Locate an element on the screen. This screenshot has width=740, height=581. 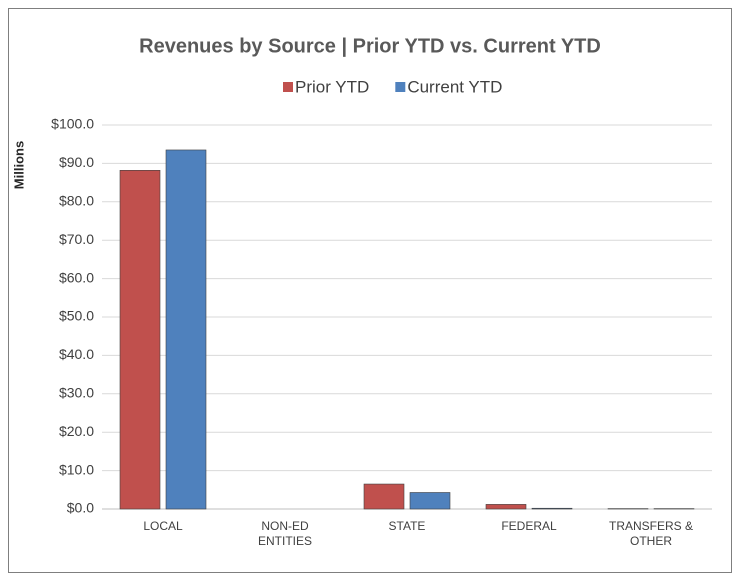
x-tick-label: STATE is located at coordinates (407, 526).